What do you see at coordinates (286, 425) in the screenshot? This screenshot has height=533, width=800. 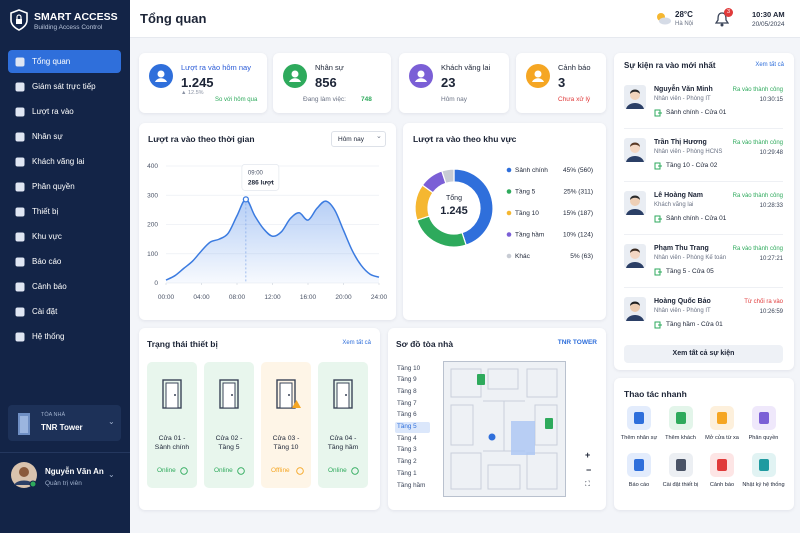 I see `device-tile: Cửa 03 - Tầng 10 Offline` at bounding box center [286, 425].